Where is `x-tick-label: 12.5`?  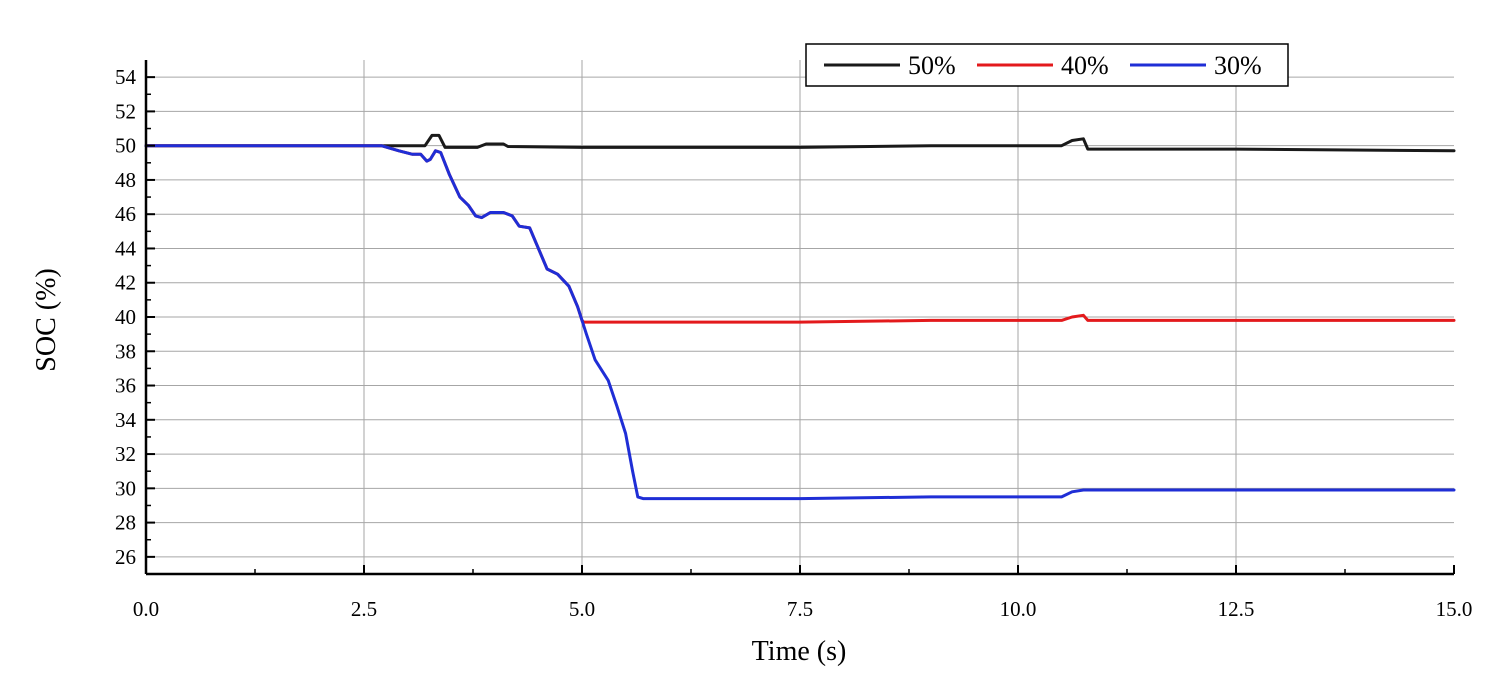 x-tick-label: 12.5 is located at coordinates (1236, 609).